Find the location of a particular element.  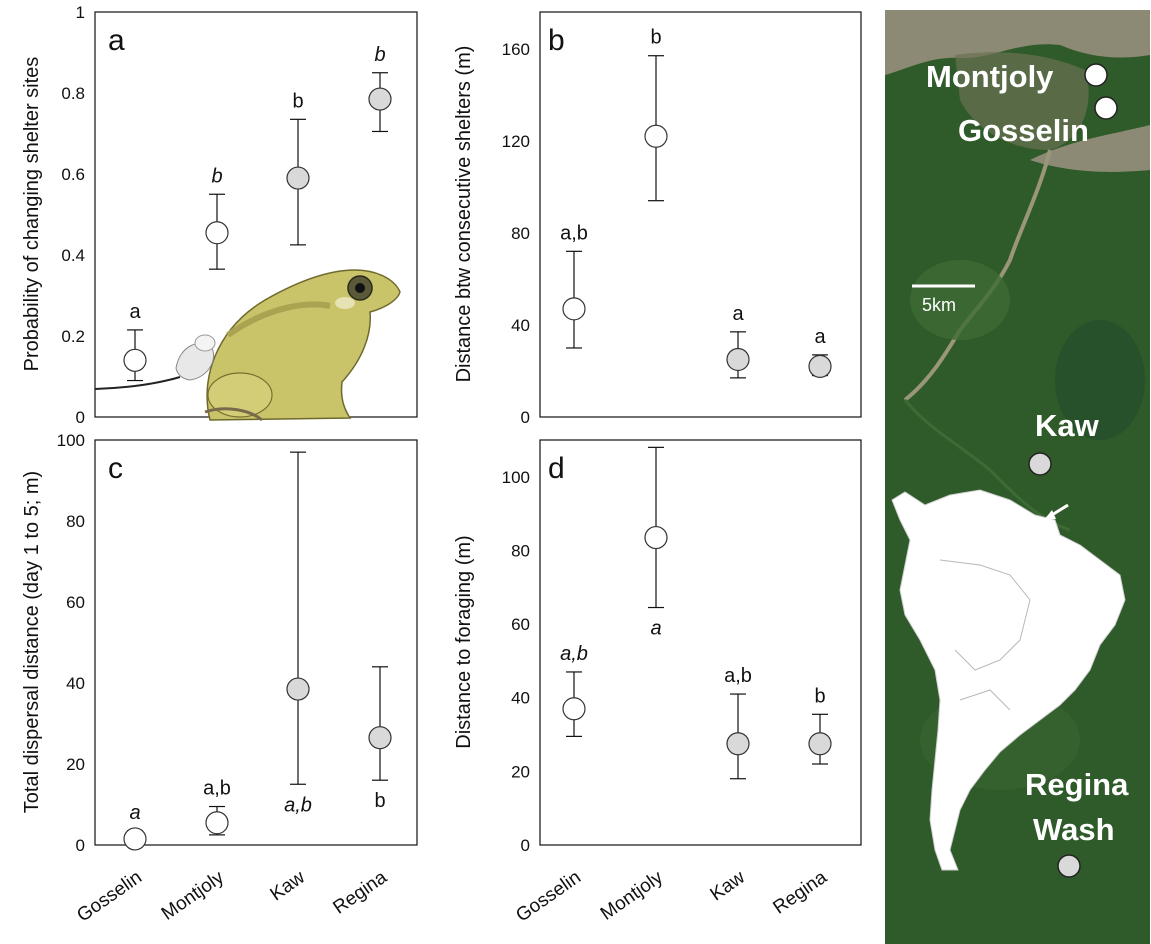

panel-a-plot: 0 0.2 0.4 0.6 0.8 1 a b b b is located at coordinates (226, 215).